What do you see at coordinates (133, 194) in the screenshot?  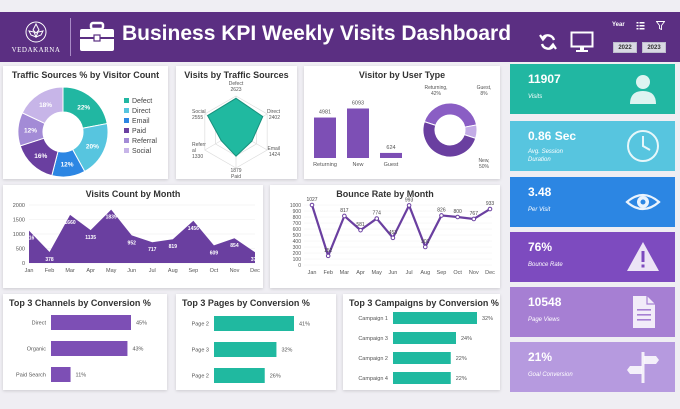 I see `visits-by-month-title: Visits Count by Month` at bounding box center [133, 194].